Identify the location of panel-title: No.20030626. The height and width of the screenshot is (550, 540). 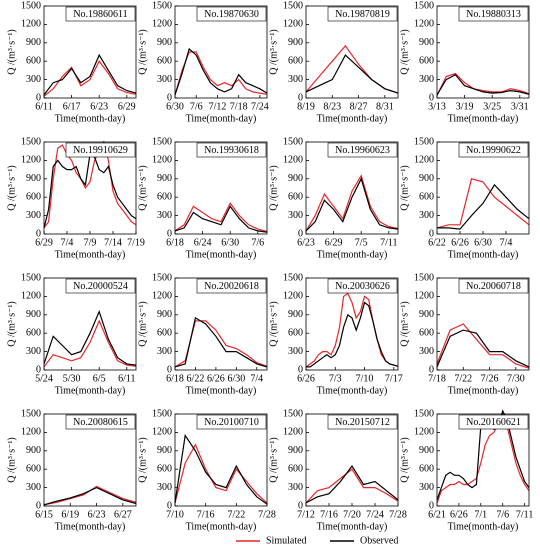
(362, 286).